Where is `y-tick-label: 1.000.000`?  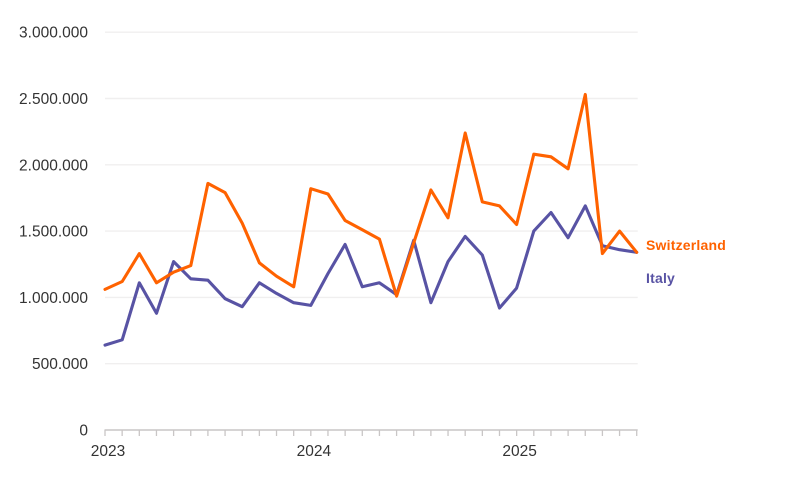
y-tick-label: 1.000.000 is located at coordinates (53, 298).